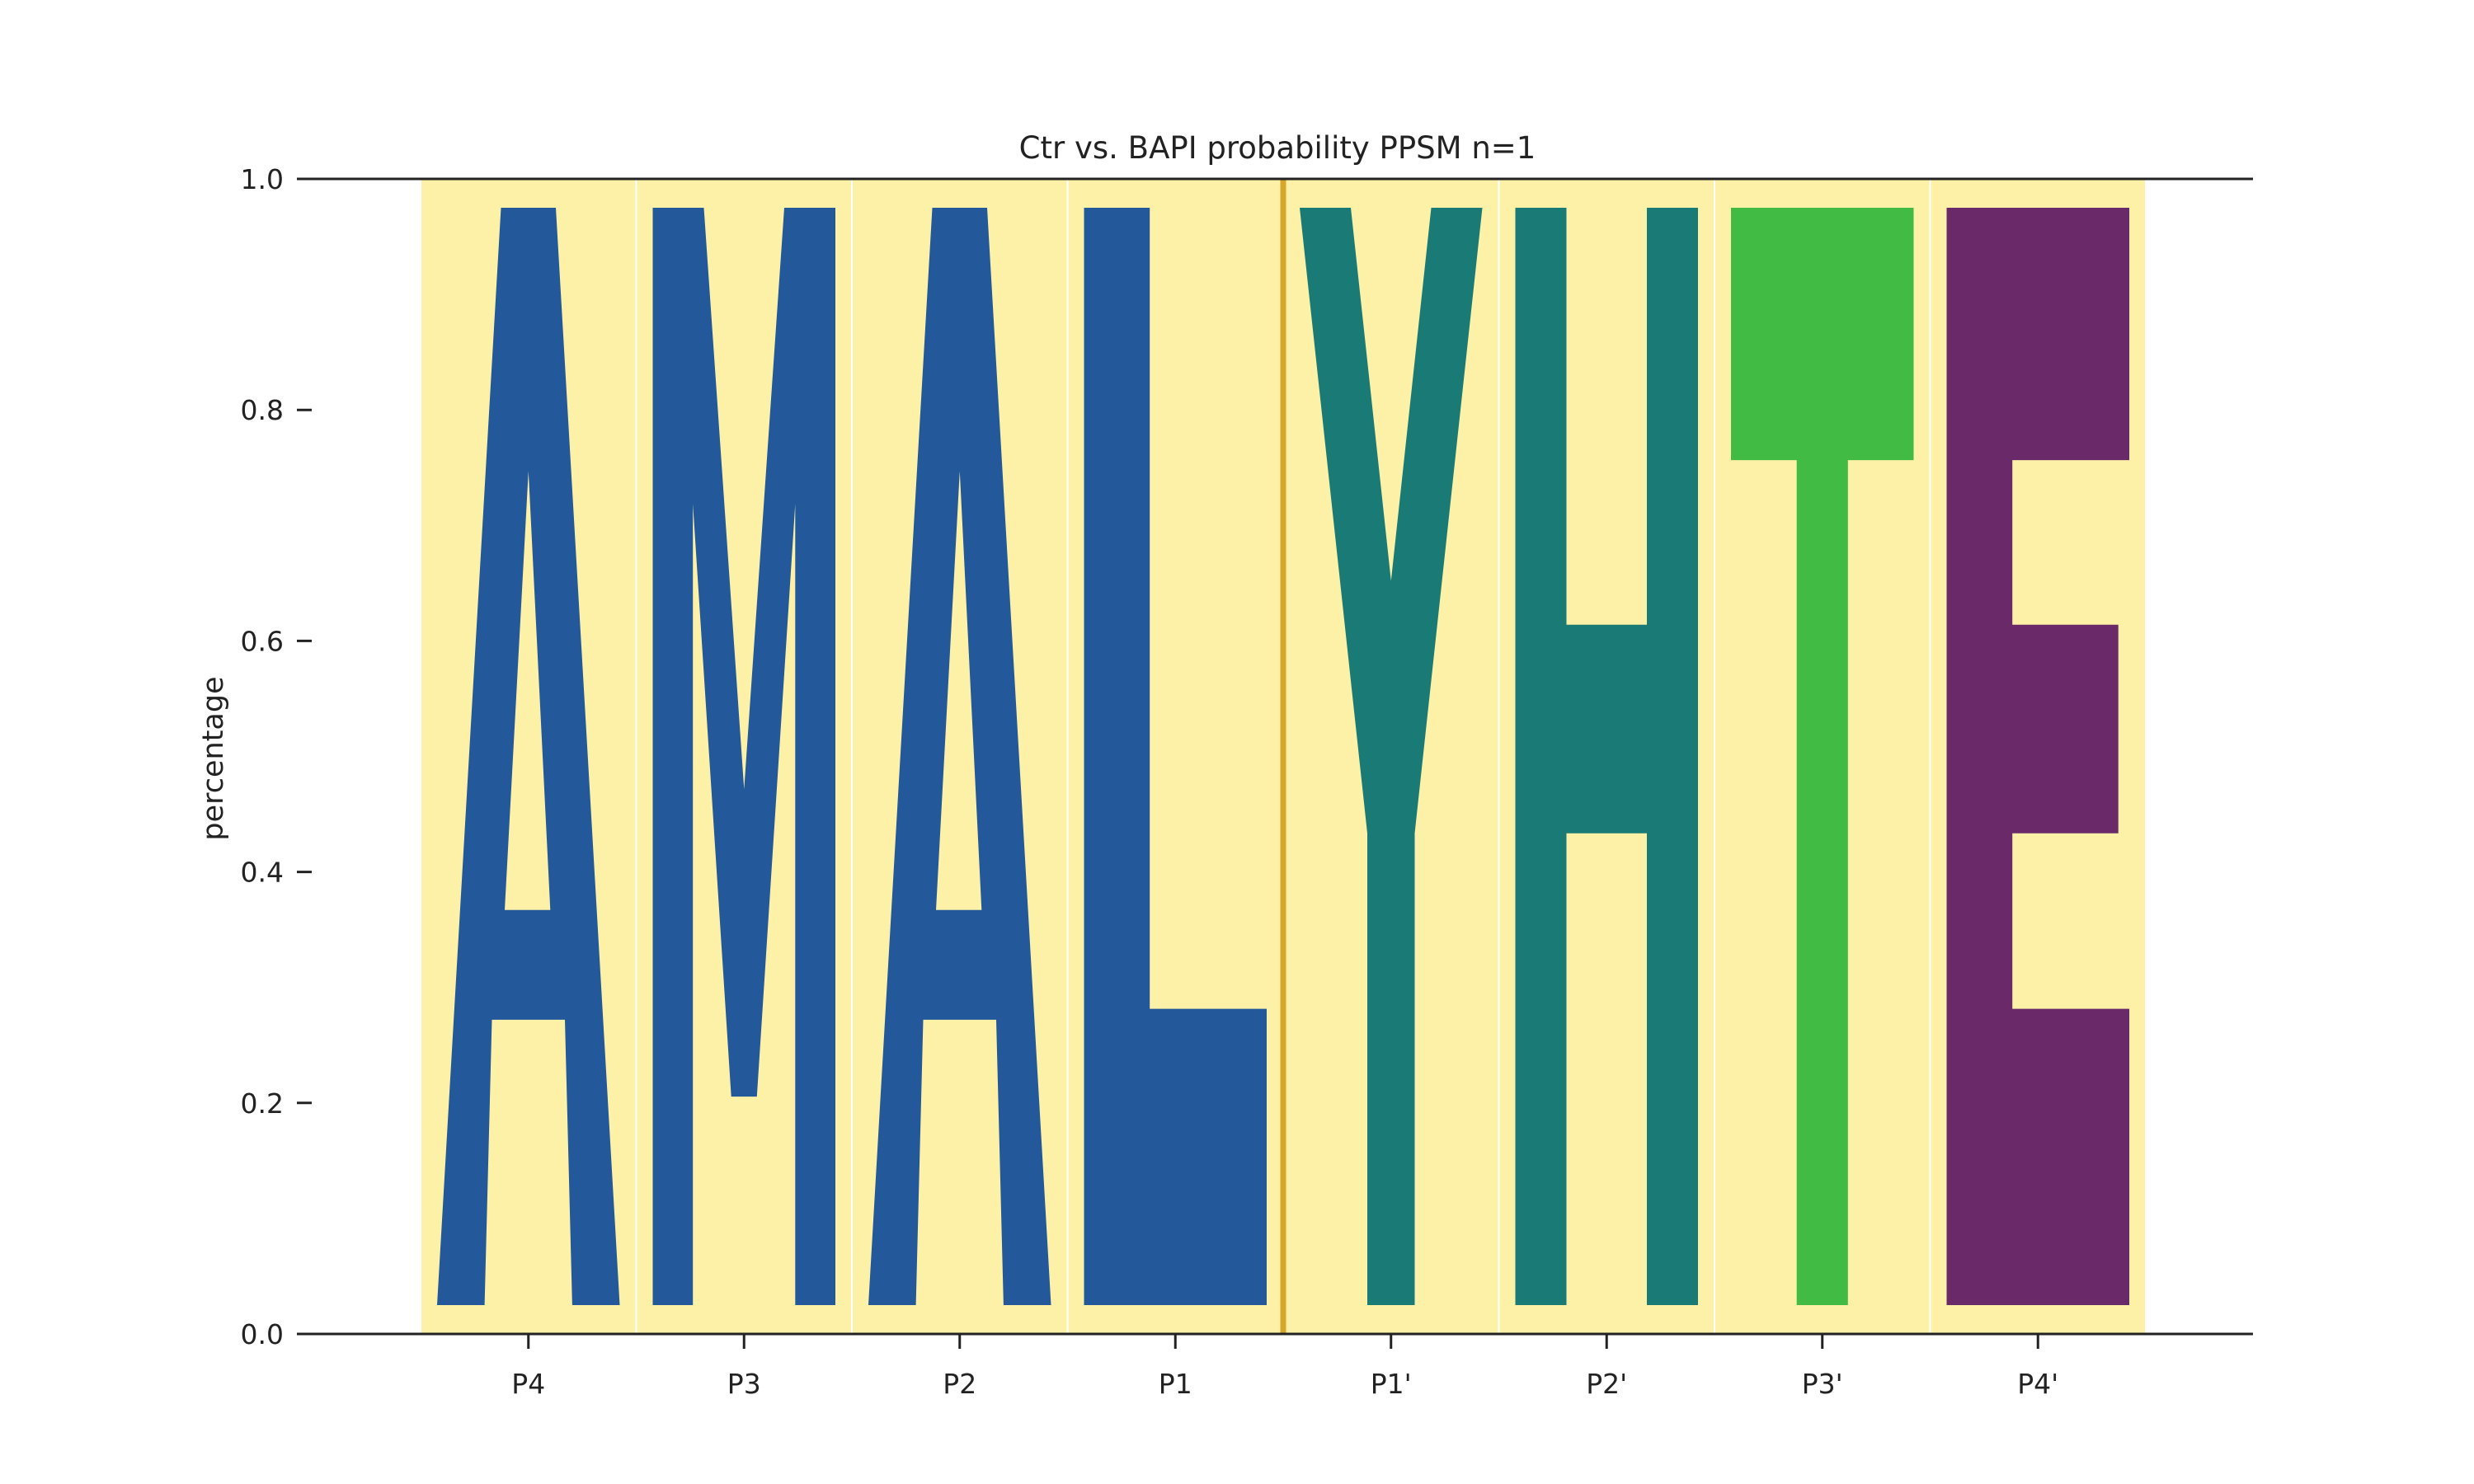  Describe the element at coordinates (528, 1384) in the screenshot. I see `x-tick-label-P4: P4` at that location.